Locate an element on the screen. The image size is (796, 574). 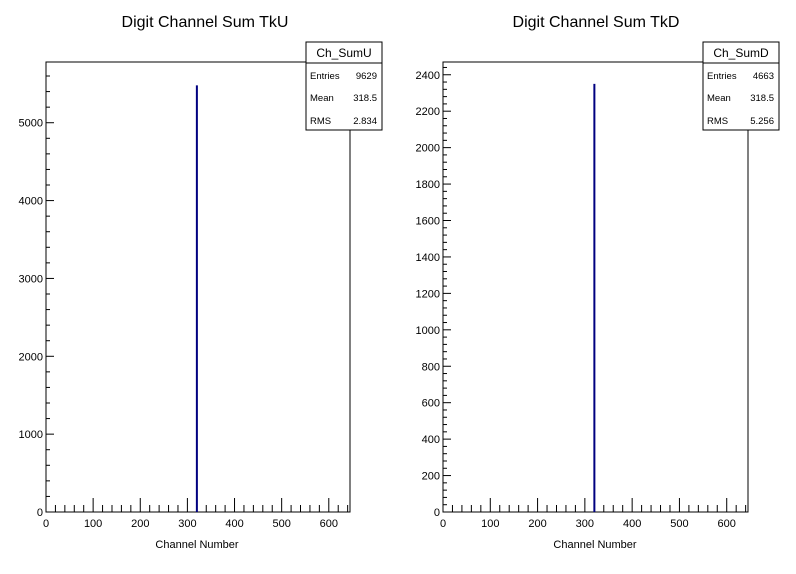
y-tick-label: 3000 is located at coordinates (31, 279).